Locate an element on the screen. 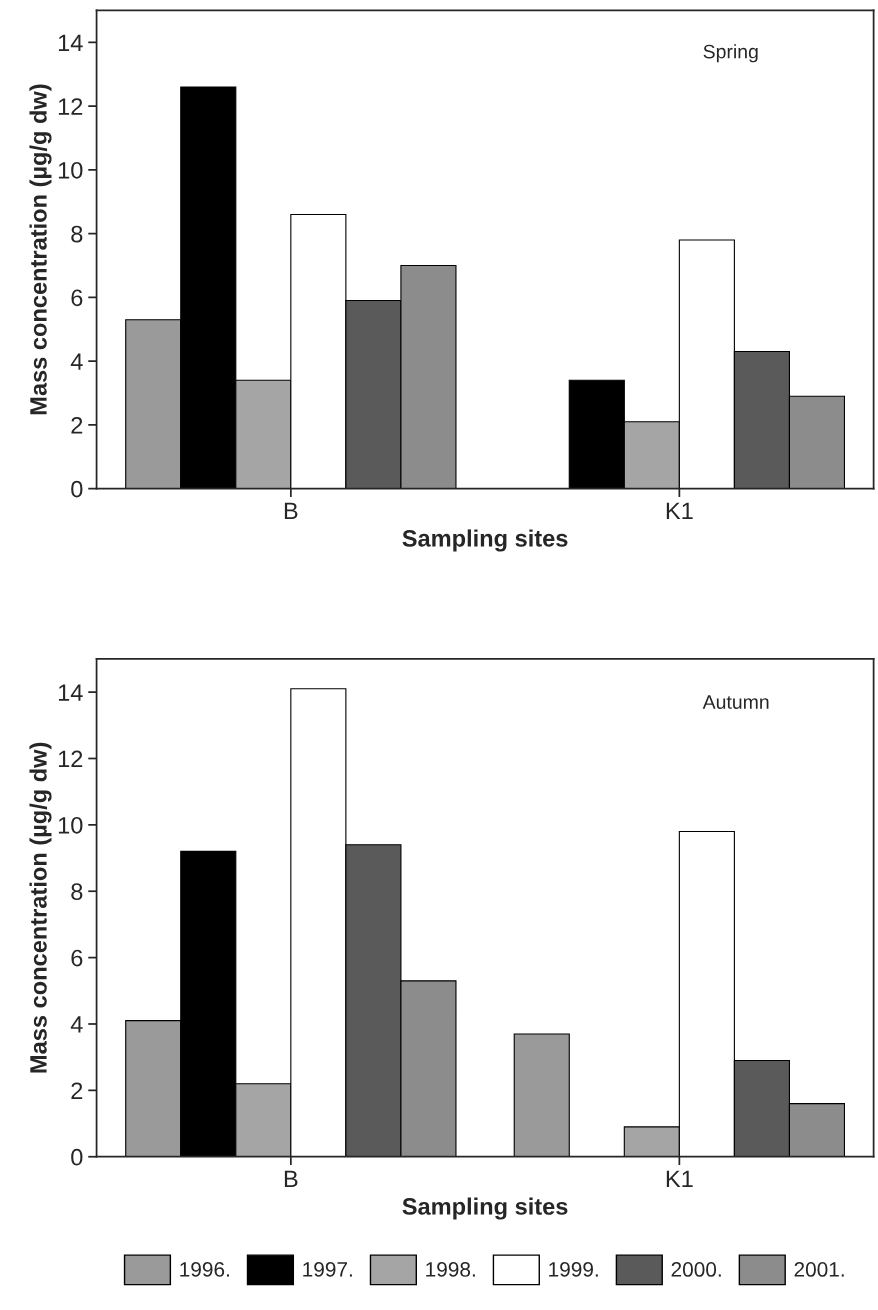 This screenshot has height=1310, width=878. legend-label: 2001. is located at coordinates (819, 1269).